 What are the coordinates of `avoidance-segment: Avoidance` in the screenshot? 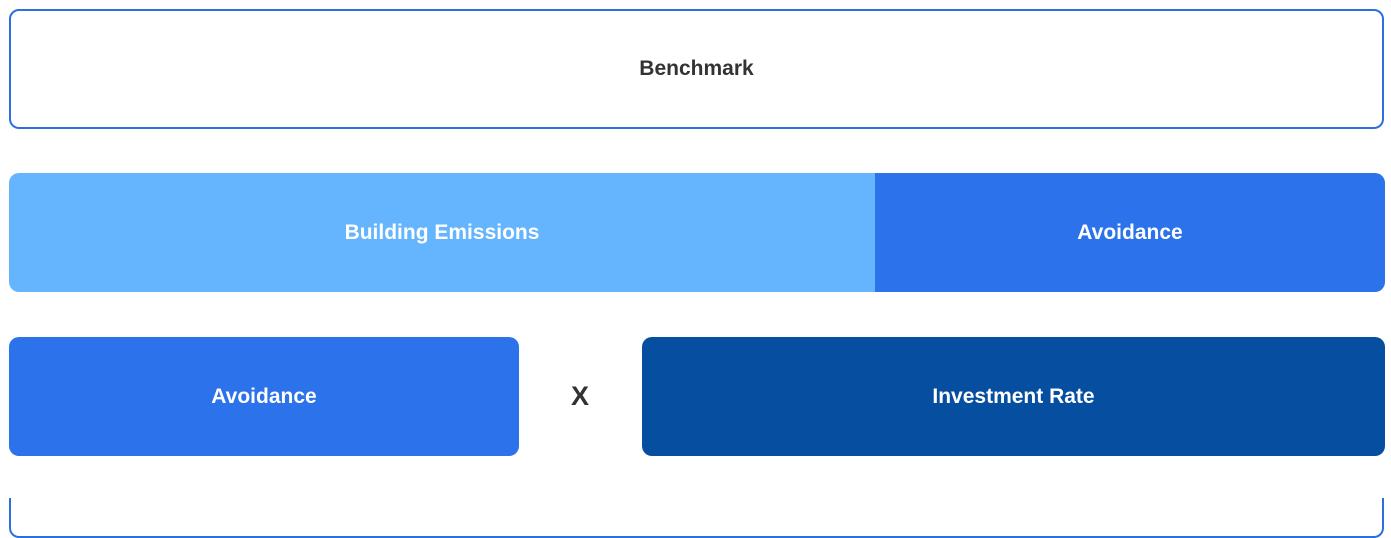 It's located at (1130, 232).